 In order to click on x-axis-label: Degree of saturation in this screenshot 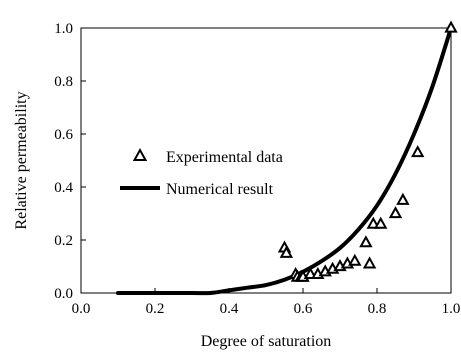, I will do `click(266, 341)`.